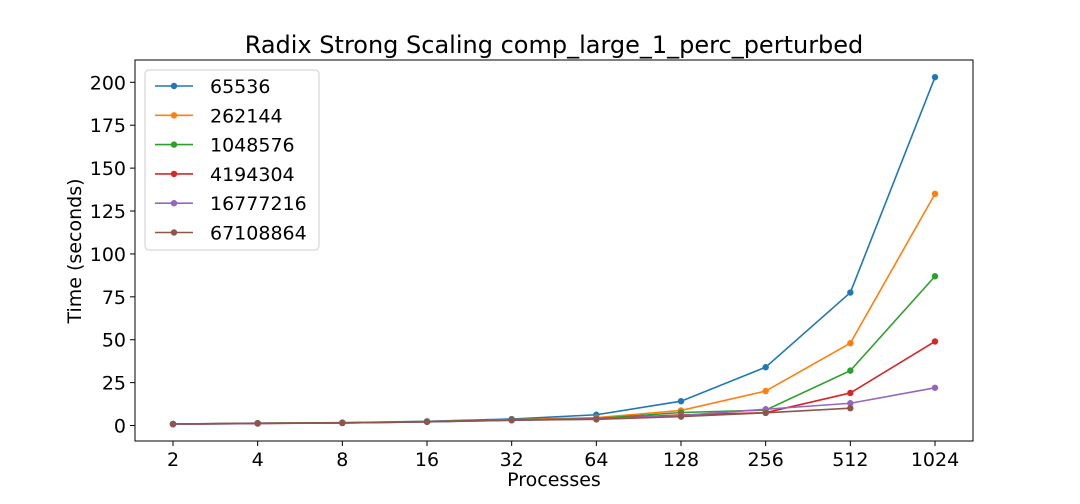 The height and width of the screenshot is (504, 1080). Describe the element at coordinates (114, 341) in the screenshot. I see `y-tick-label: 50` at that location.